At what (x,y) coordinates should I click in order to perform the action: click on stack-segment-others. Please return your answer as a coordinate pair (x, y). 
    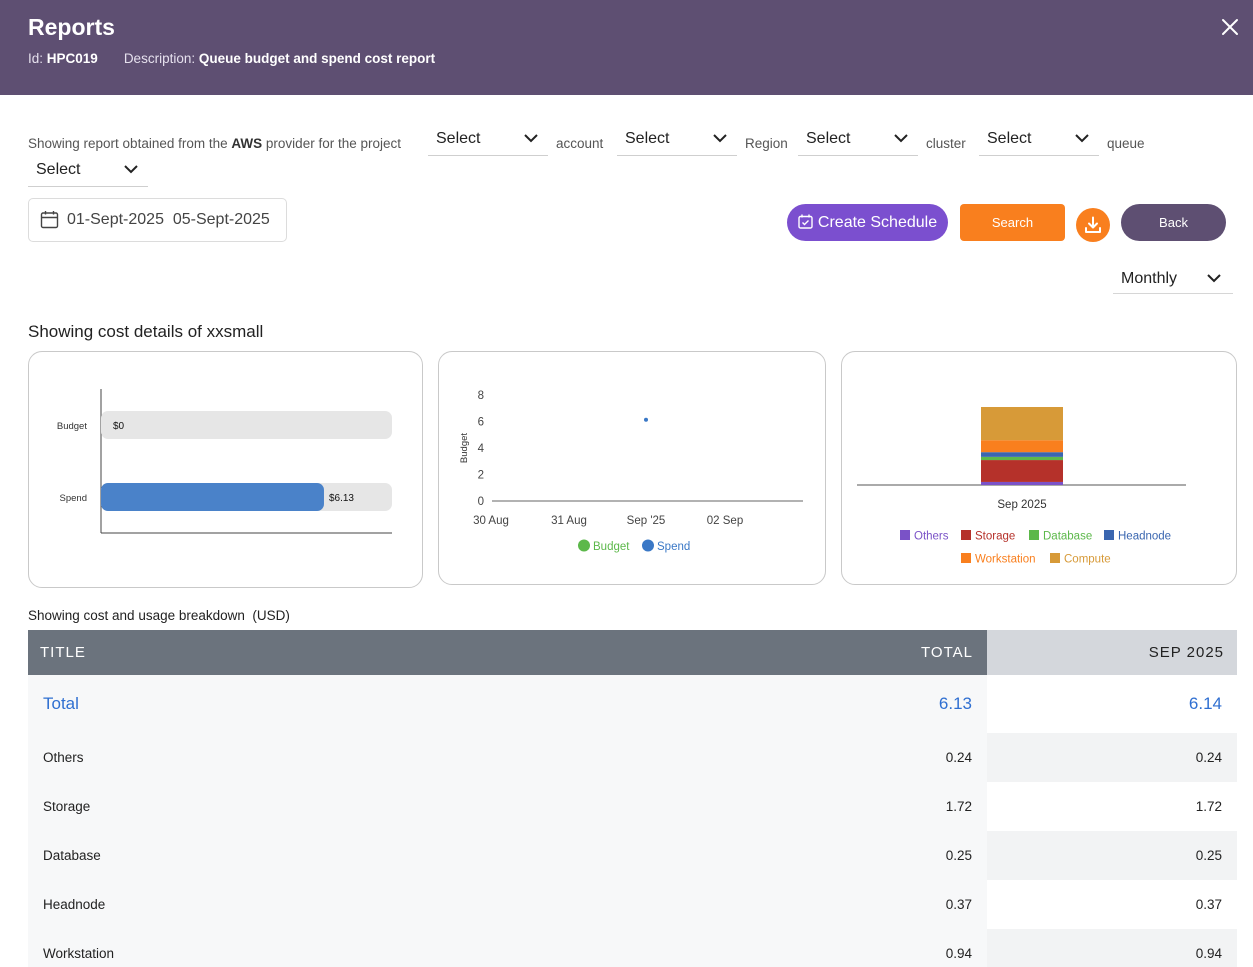
    Looking at the image, I should click on (1022, 483).